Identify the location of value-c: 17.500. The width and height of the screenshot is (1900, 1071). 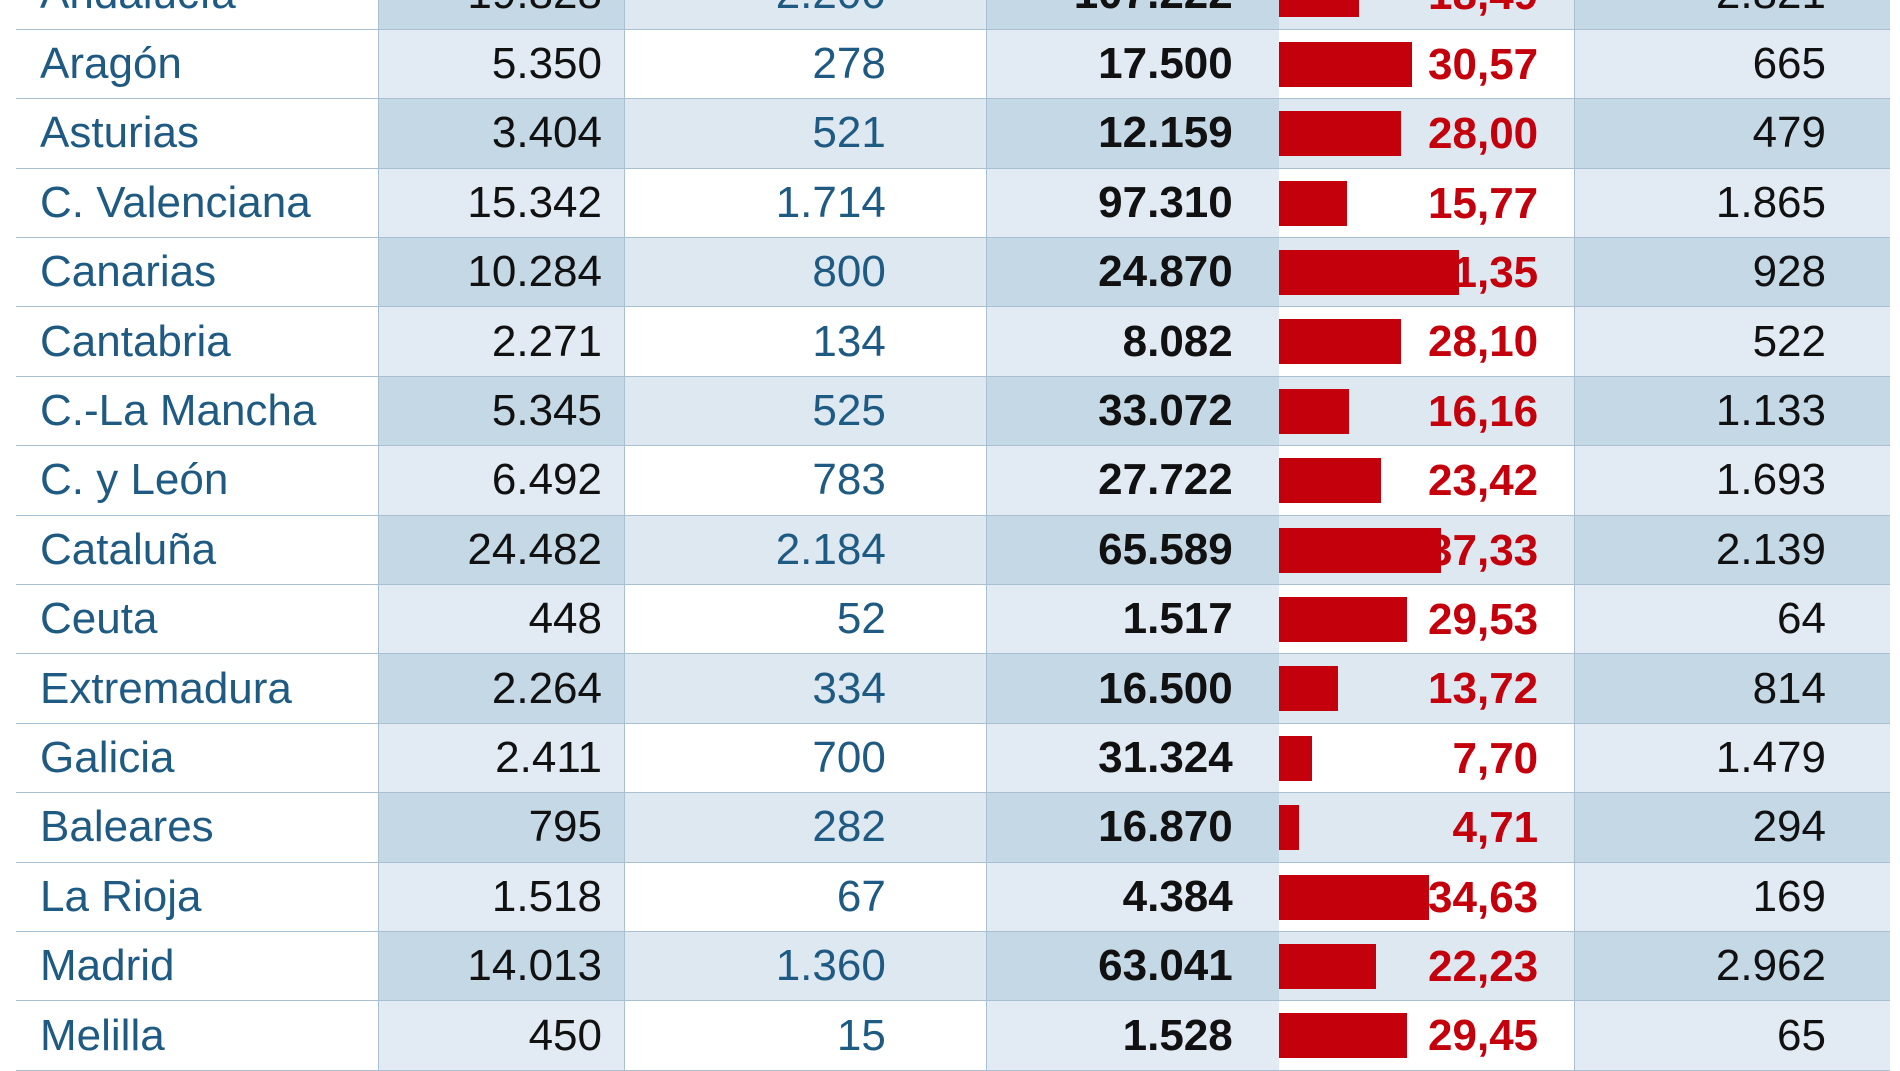
(1132, 64).